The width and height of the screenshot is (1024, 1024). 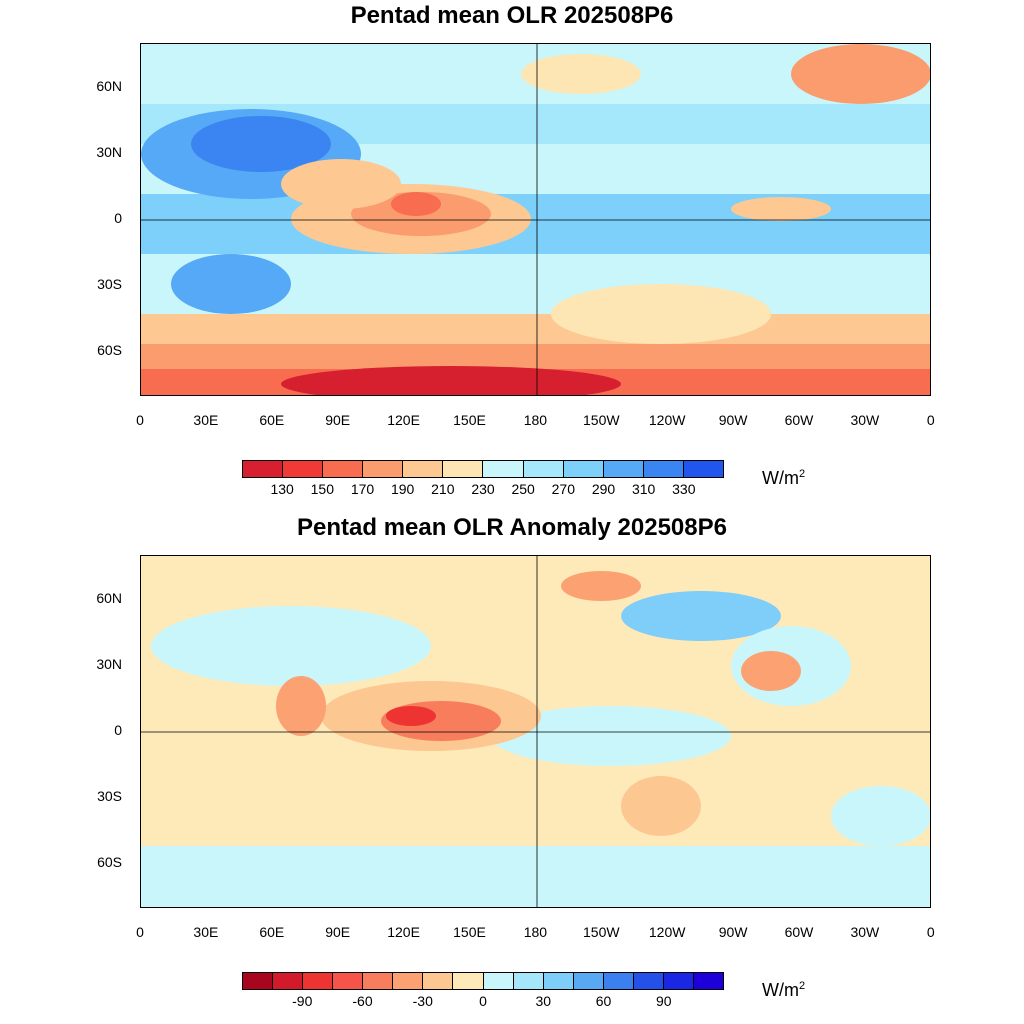 What do you see at coordinates (302, 1001) in the screenshot?
I see `colorbar-label: -90` at bounding box center [302, 1001].